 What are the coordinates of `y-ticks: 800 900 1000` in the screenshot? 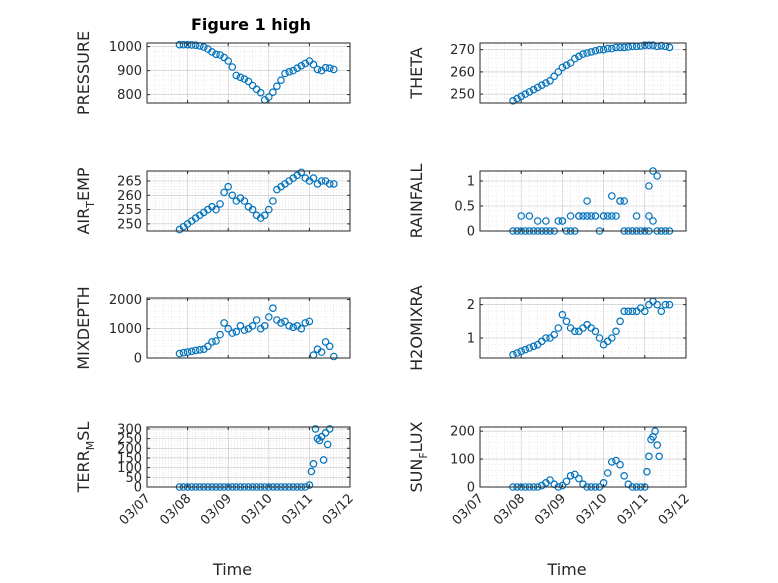 It's located at (229, 71).